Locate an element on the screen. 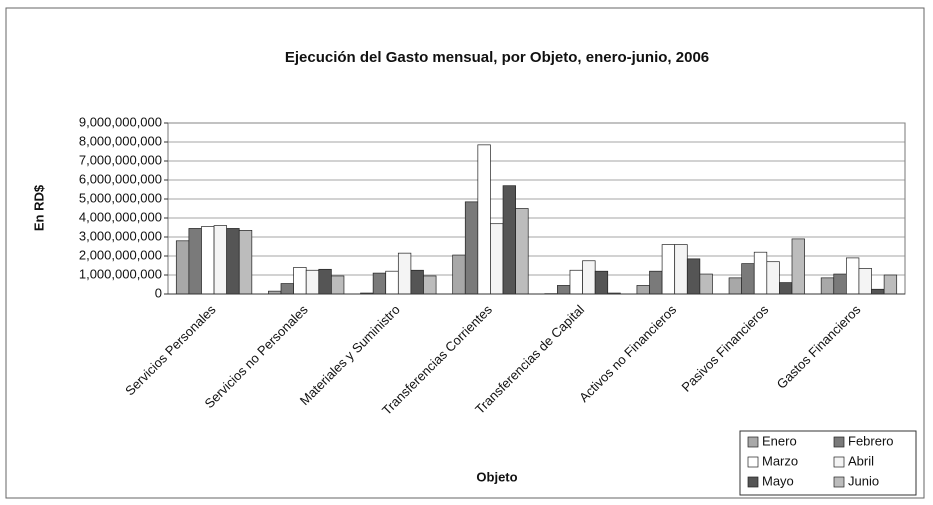 The image size is (933, 505). x-axis-label: Objeto is located at coordinates (496, 476).